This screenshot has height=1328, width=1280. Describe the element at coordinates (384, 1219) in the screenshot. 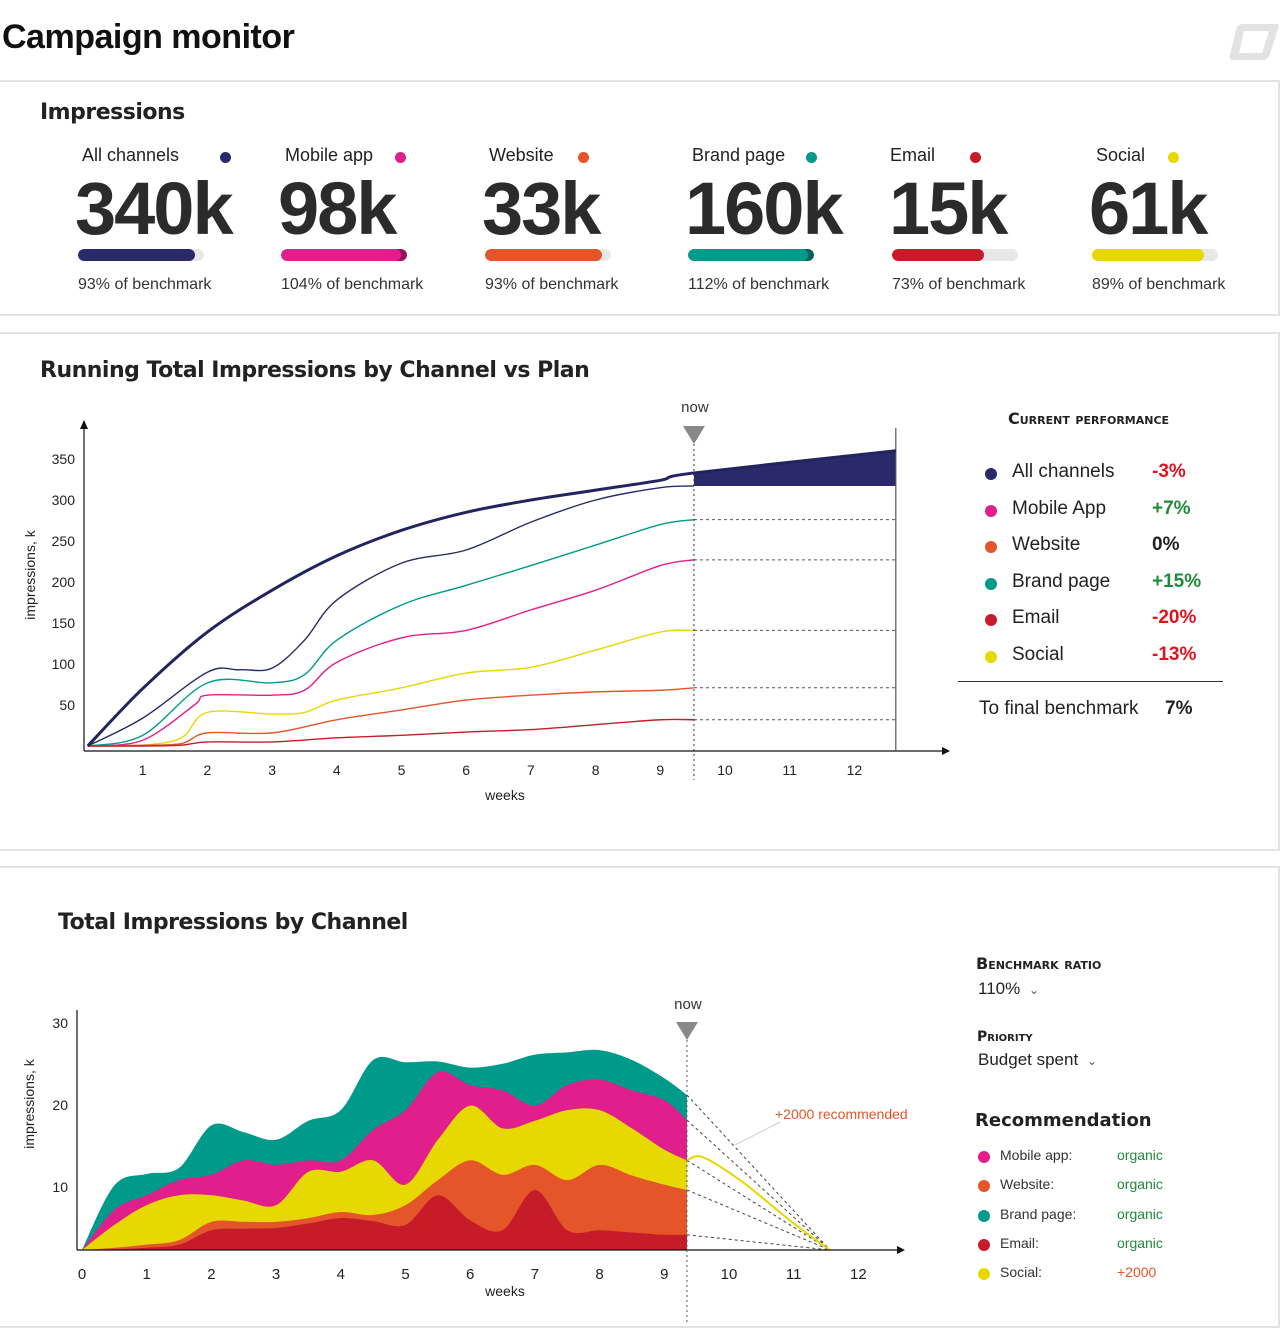

I see `area-email` at that location.